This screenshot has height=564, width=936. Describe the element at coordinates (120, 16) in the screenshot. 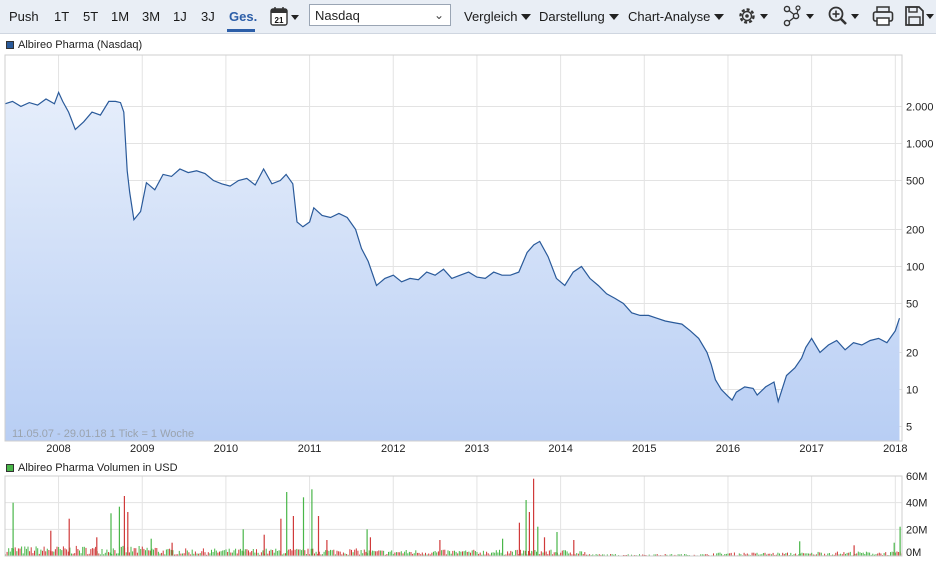

I see `range-1m: 1M` at that location.